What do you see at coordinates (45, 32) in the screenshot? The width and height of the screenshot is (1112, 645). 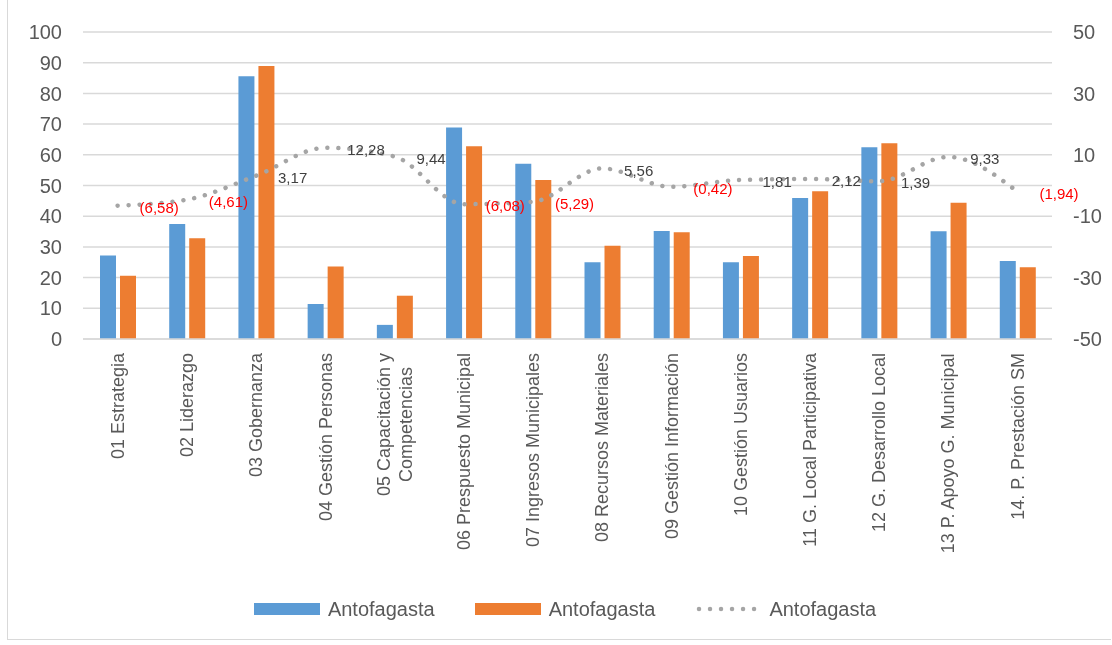 I see `y-tick-label: 100` at bounding box center [45, 32].